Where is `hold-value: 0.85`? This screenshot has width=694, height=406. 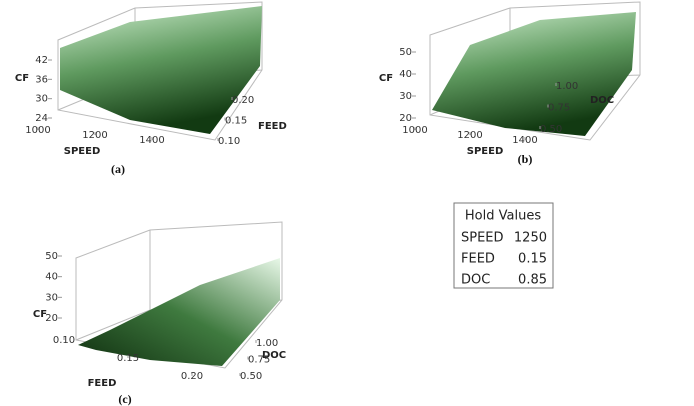 hold-value: 0.85 is located at coordinates (532, 280).